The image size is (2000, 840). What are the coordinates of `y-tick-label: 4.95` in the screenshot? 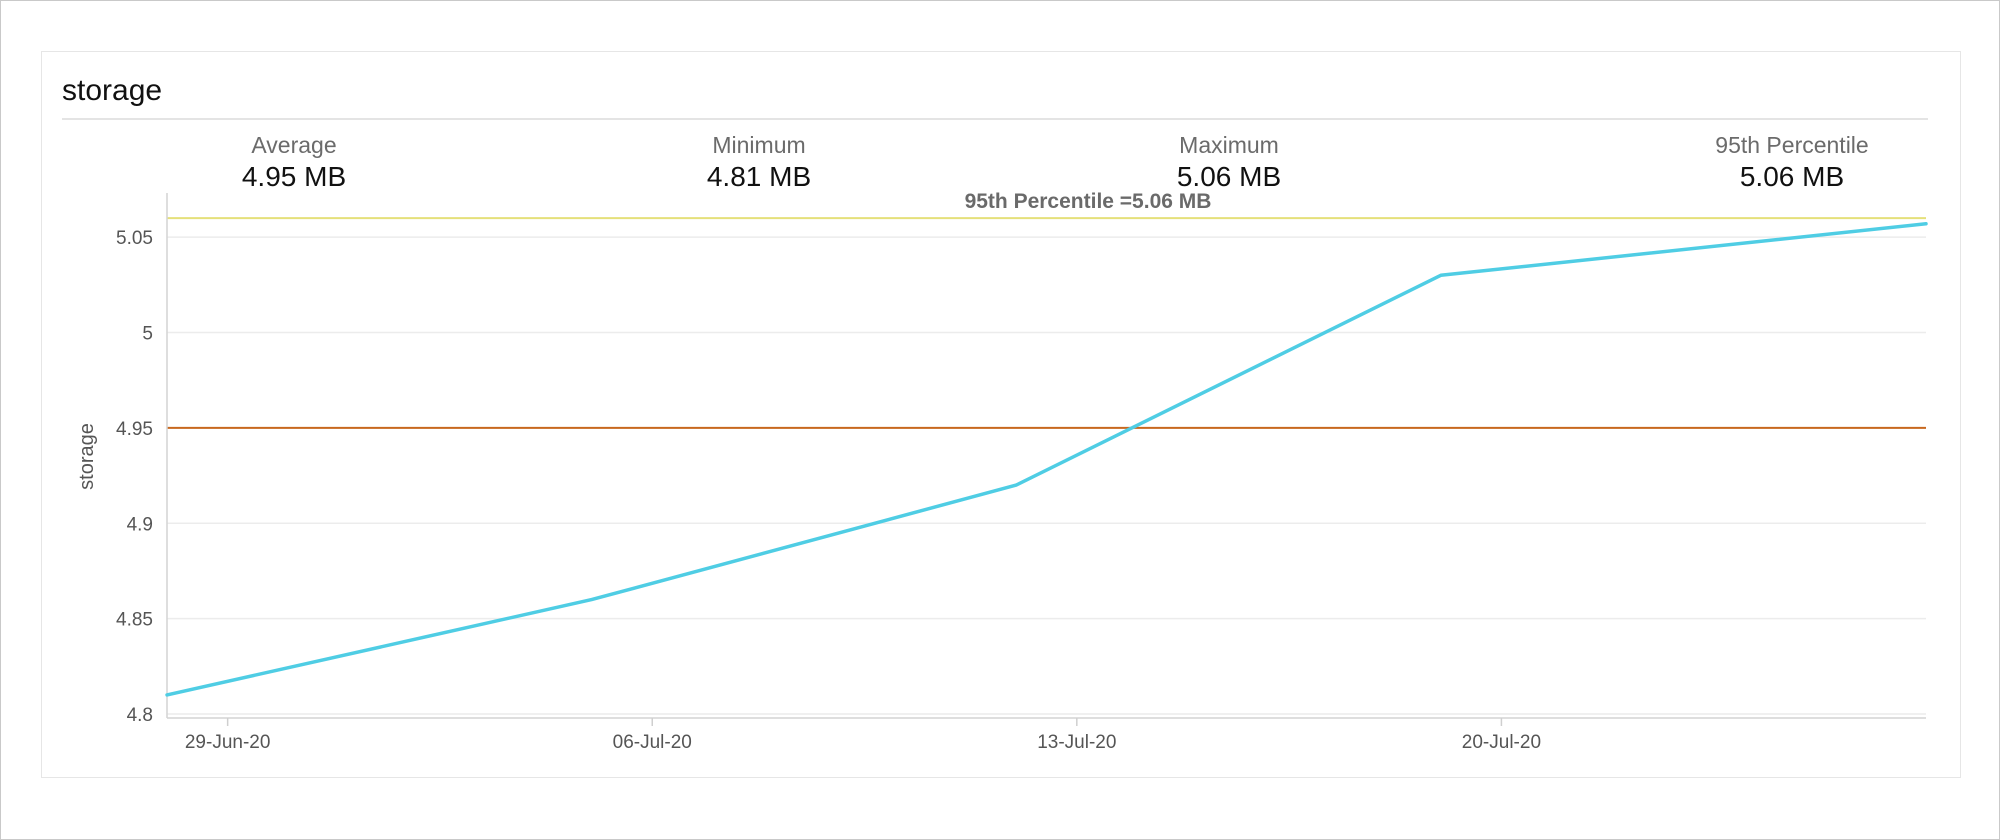 It's located at (134, 429).